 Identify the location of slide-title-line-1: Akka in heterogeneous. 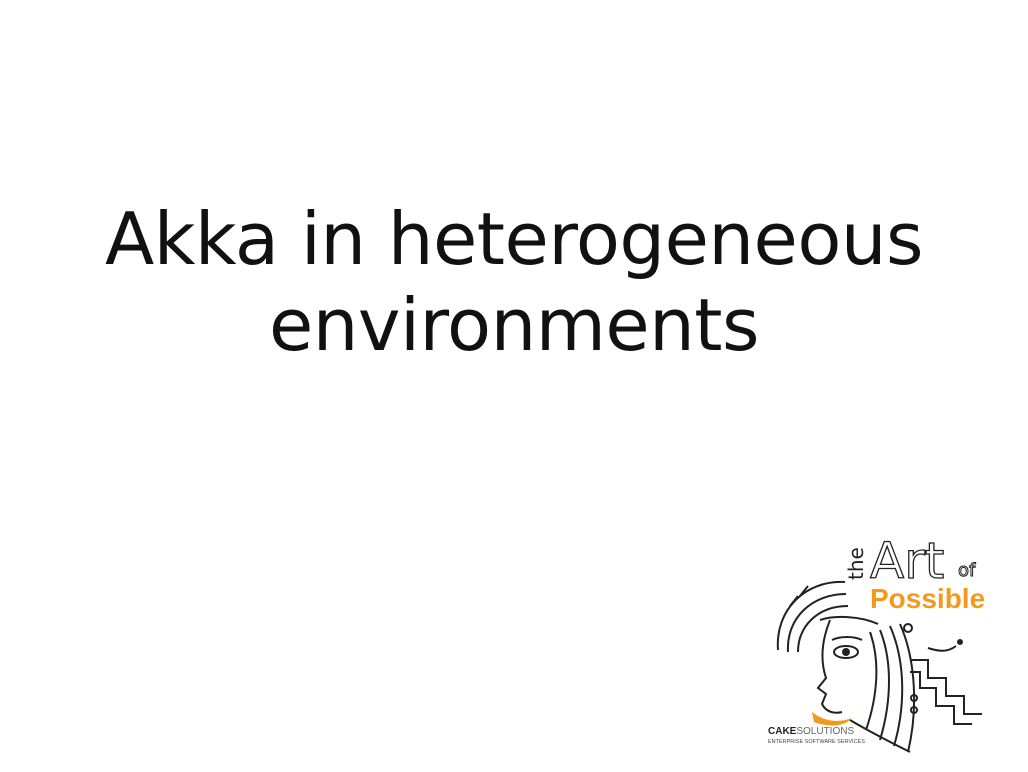
(514, 239).